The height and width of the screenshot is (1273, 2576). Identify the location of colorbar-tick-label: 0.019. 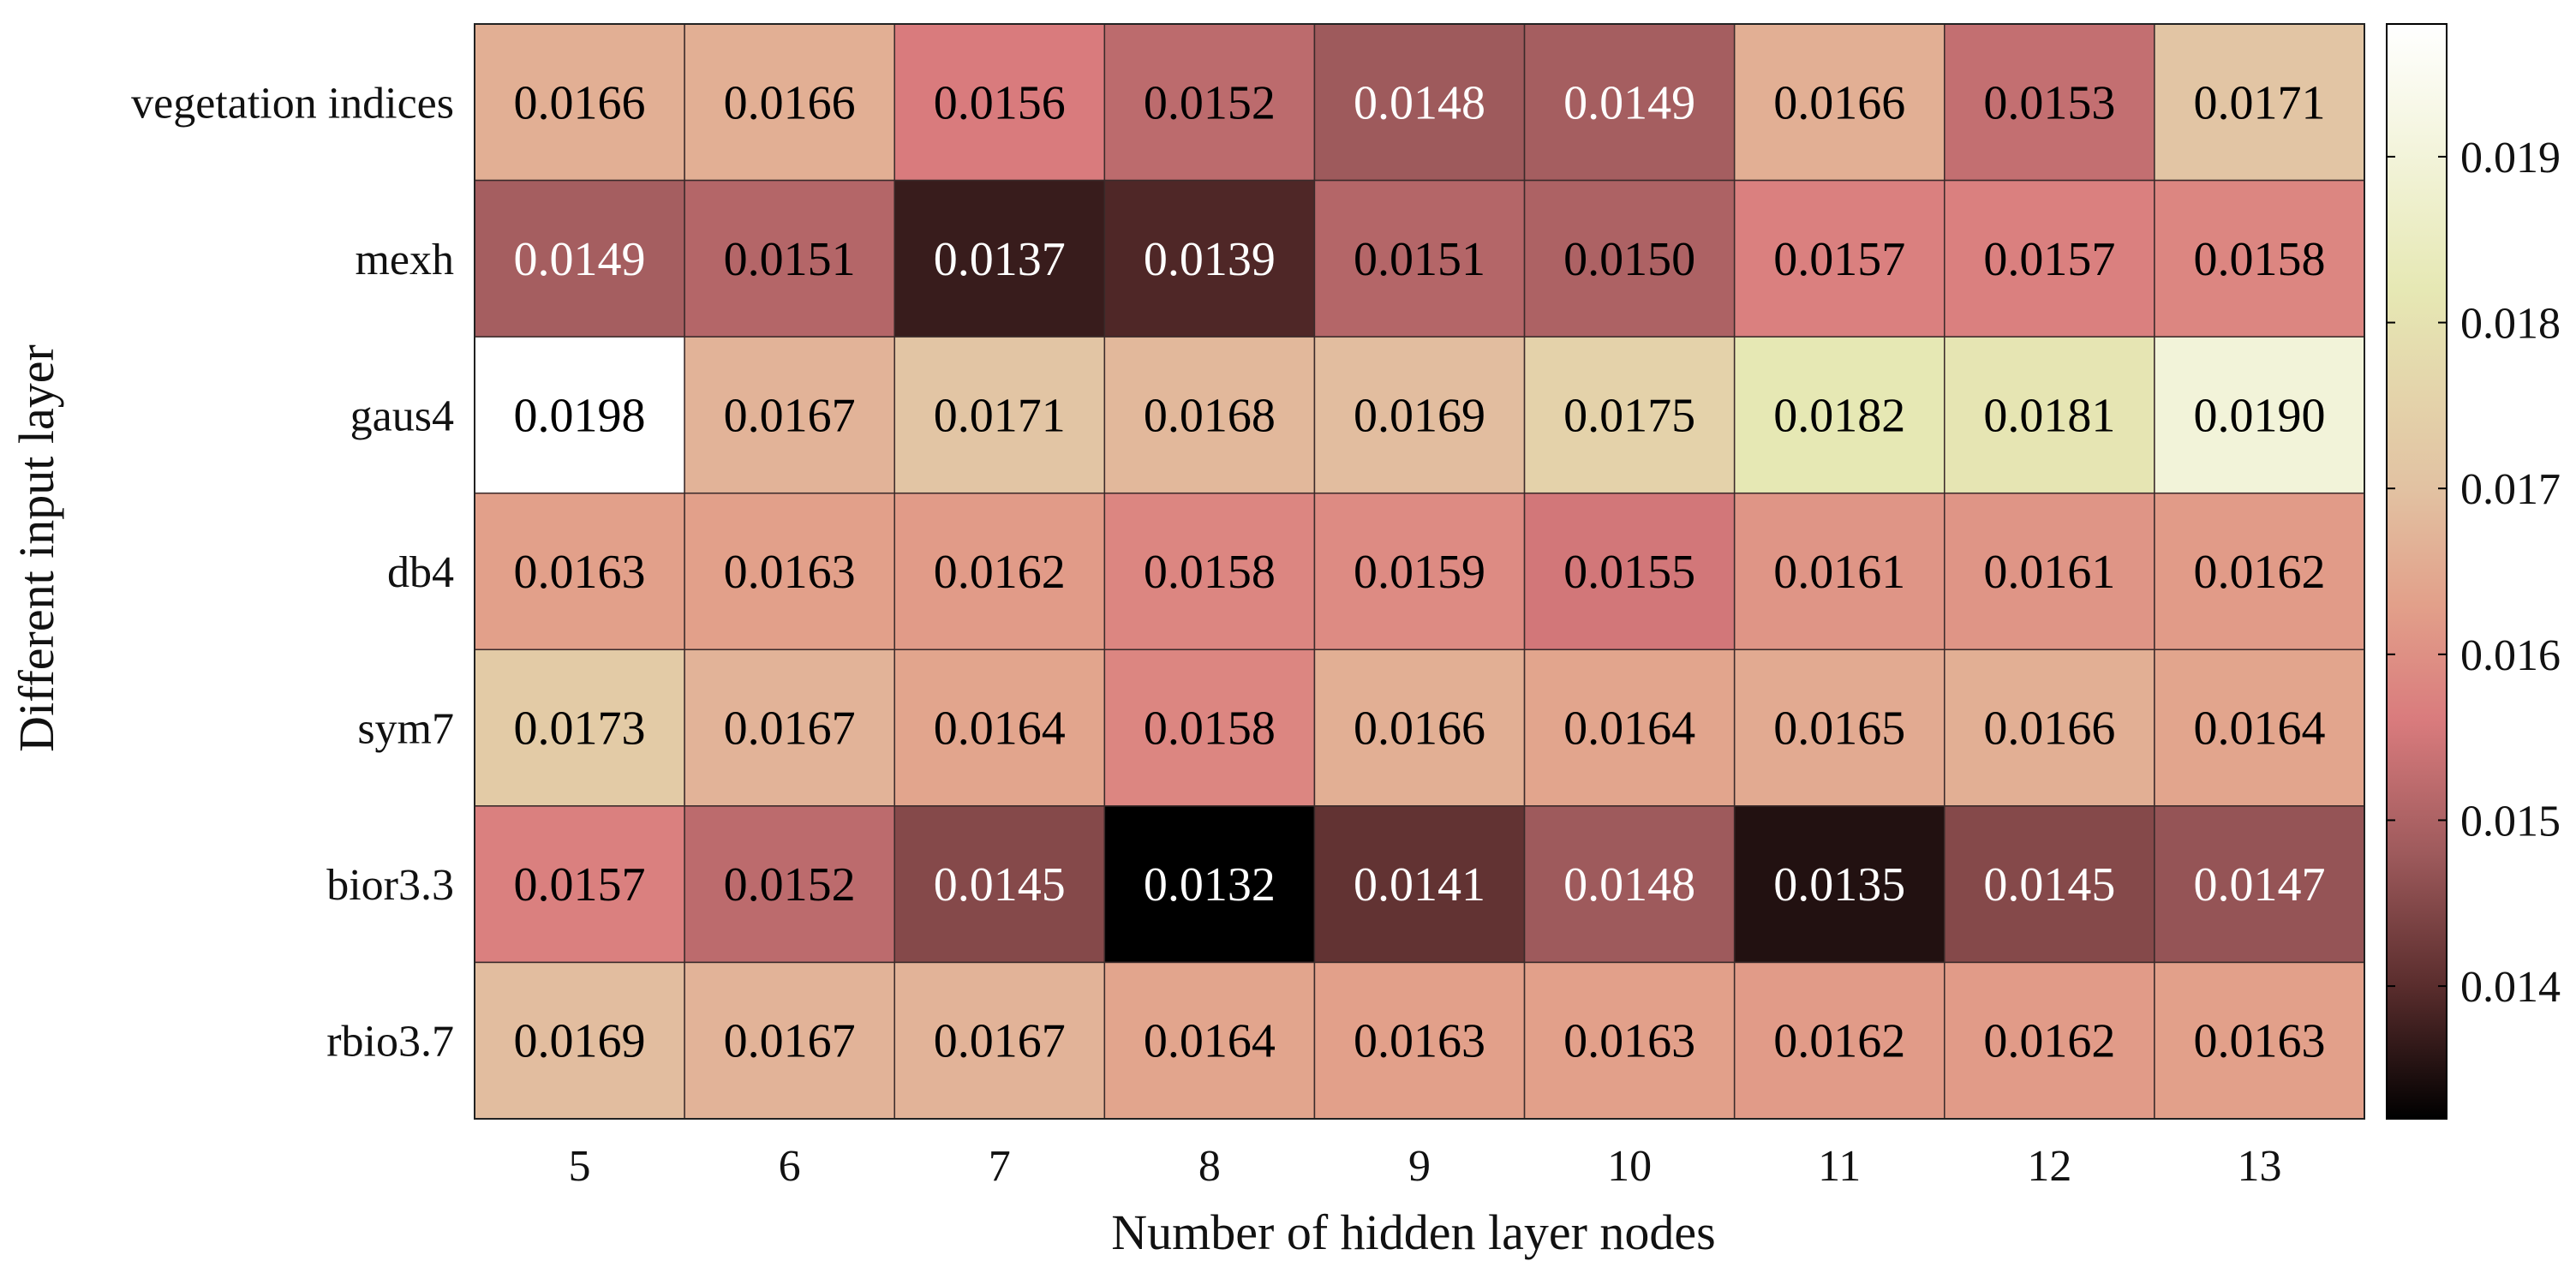
(2511, 158).